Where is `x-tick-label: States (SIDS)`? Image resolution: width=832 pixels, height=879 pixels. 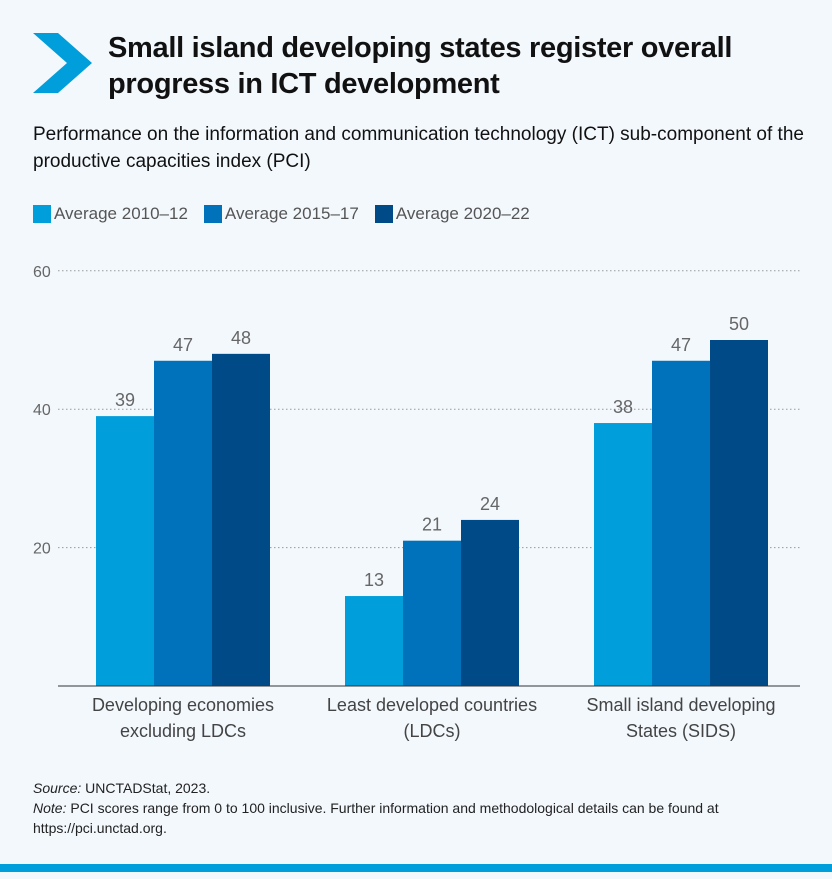 x-tick-label: States (SIDS) is located at coordinates (681, 731).